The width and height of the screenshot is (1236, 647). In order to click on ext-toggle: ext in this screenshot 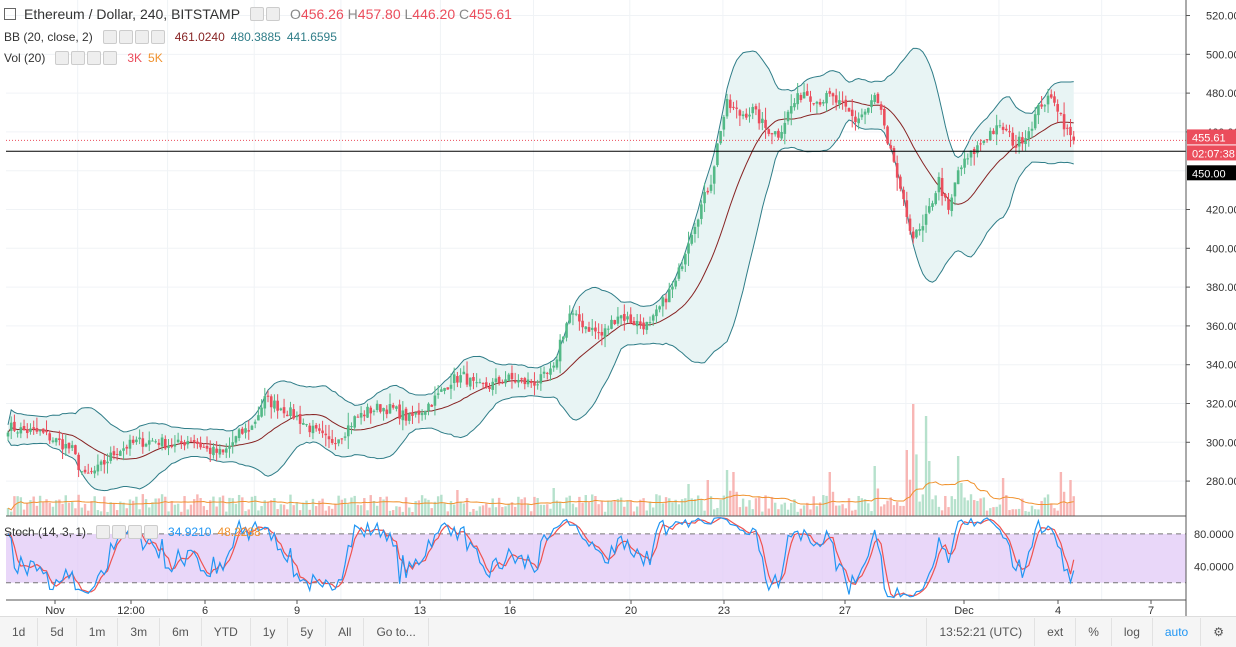, I will do `click(1054, 632)`.